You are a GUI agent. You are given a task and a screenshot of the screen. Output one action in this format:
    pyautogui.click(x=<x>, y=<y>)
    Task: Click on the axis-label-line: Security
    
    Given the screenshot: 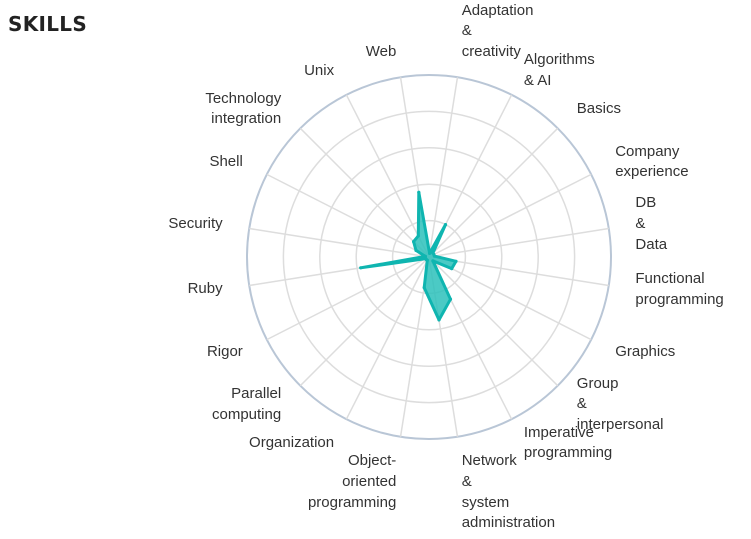 What is the action you would take?
    pyautogui.click(x=195, y=223)
    